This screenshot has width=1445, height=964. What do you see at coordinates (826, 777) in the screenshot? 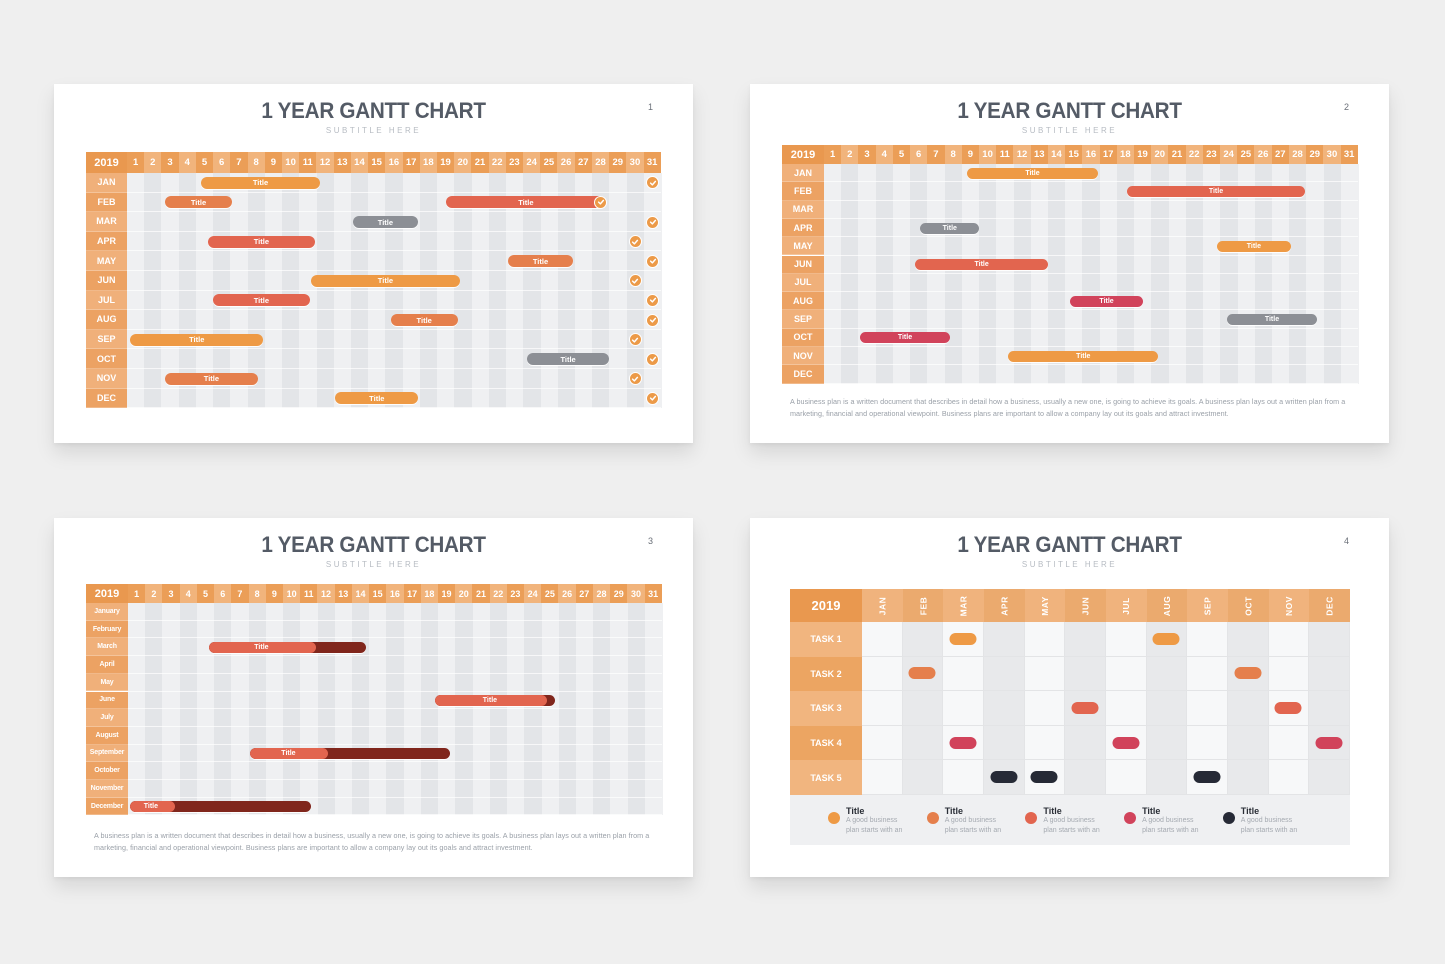
I see `task-label: TASK 5` at bounding box center [826, 777].